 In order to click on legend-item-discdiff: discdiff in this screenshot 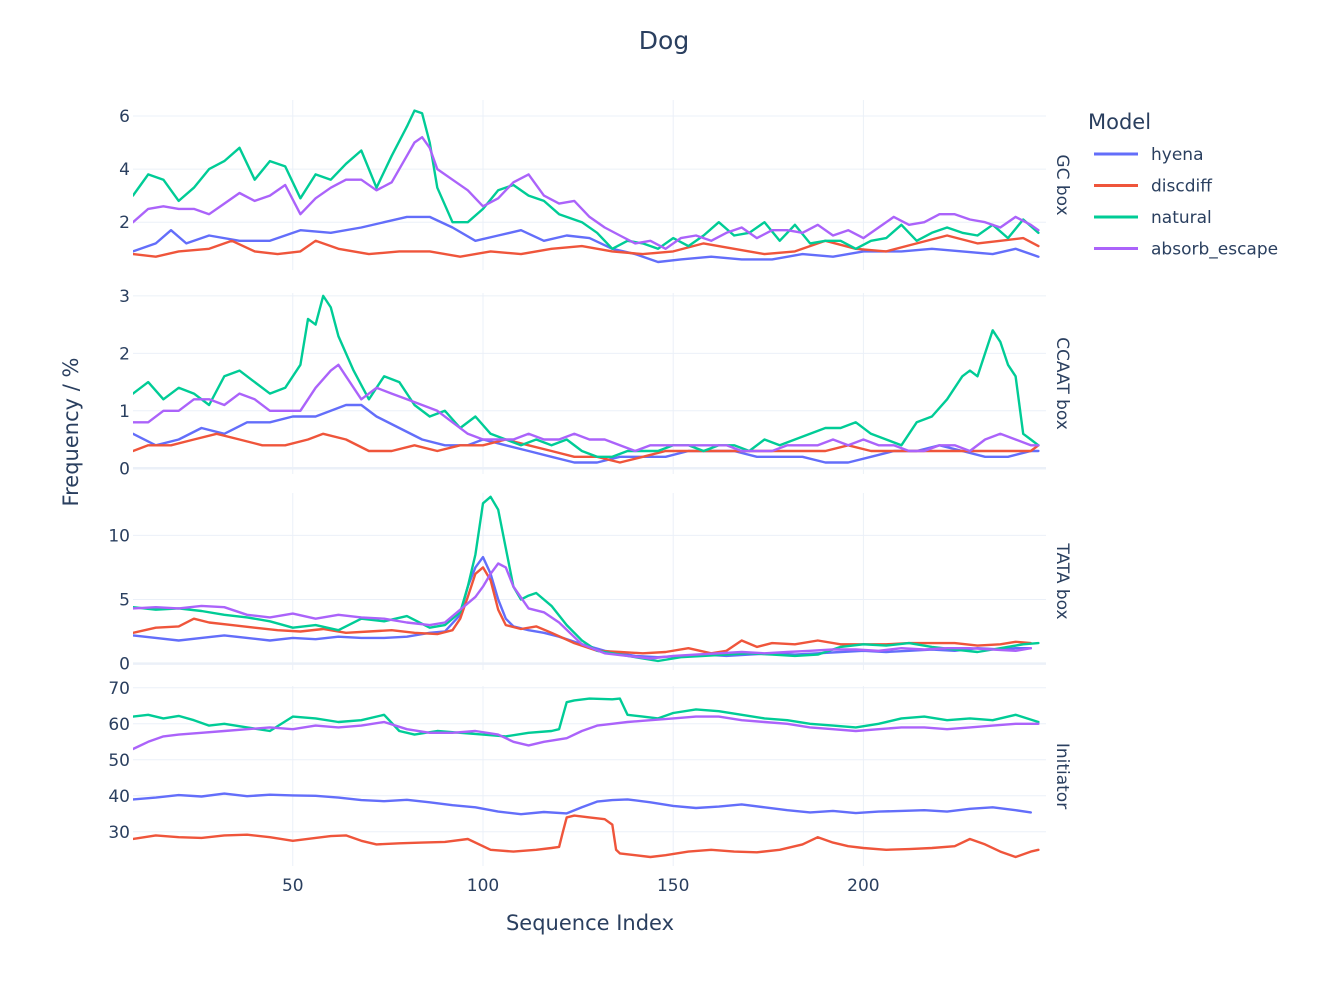, I will do `click(1153, 187)`.